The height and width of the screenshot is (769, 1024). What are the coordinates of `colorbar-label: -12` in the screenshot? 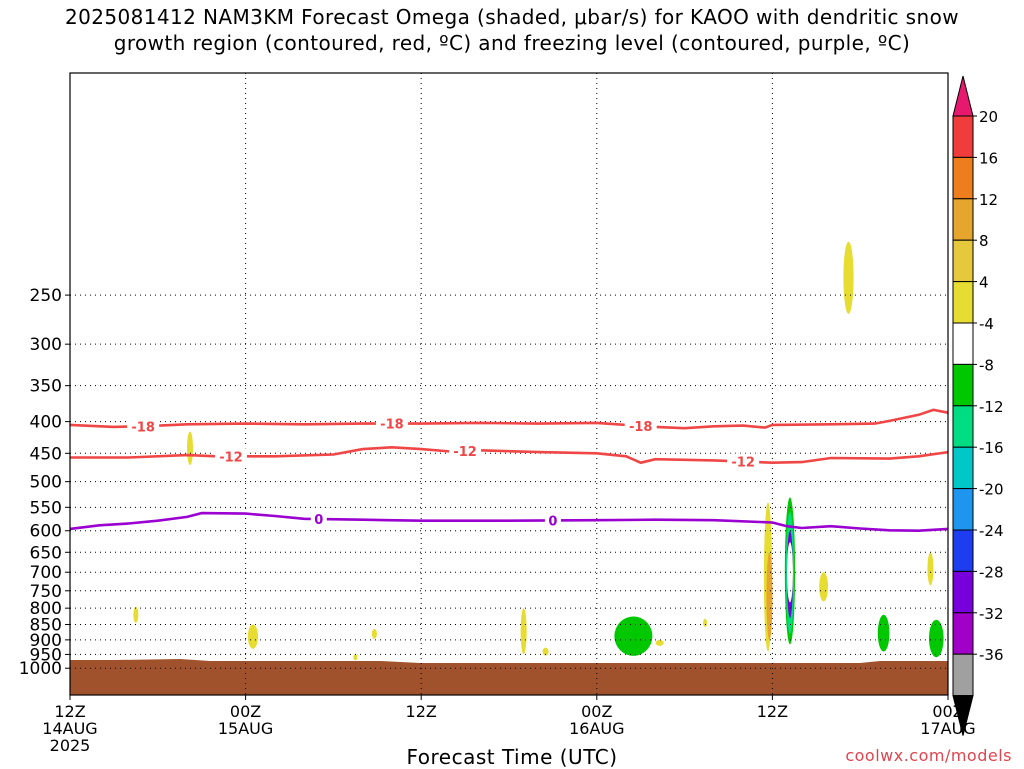 It's located at (991, 407).